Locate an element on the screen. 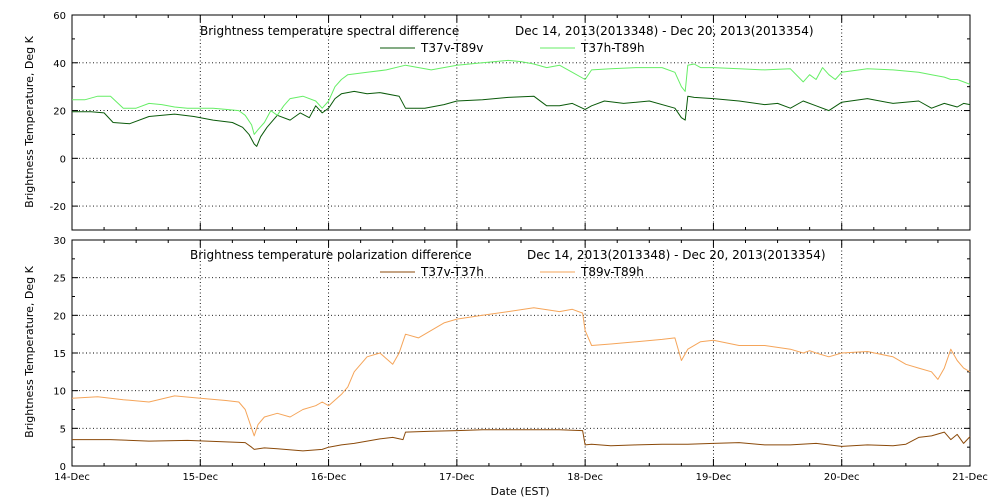  y-tick-label: 60 is located at coordinates (59, 16).